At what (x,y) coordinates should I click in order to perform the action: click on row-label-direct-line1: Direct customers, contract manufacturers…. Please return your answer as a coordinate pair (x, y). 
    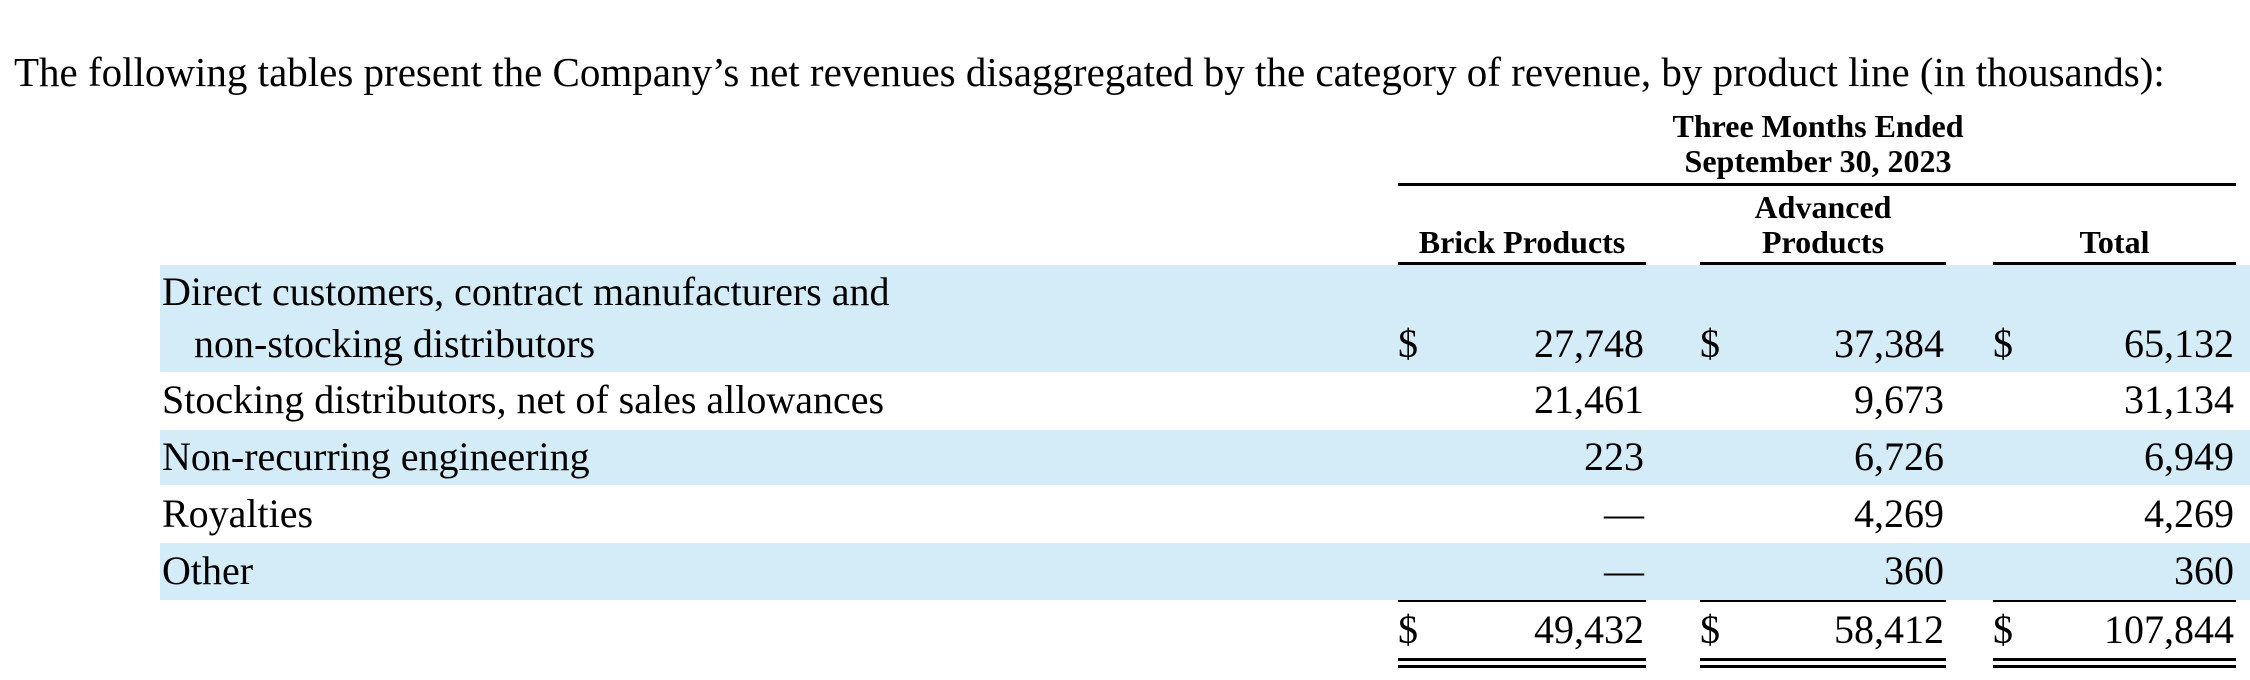
    Looking at the image, I should click on (526, 291).